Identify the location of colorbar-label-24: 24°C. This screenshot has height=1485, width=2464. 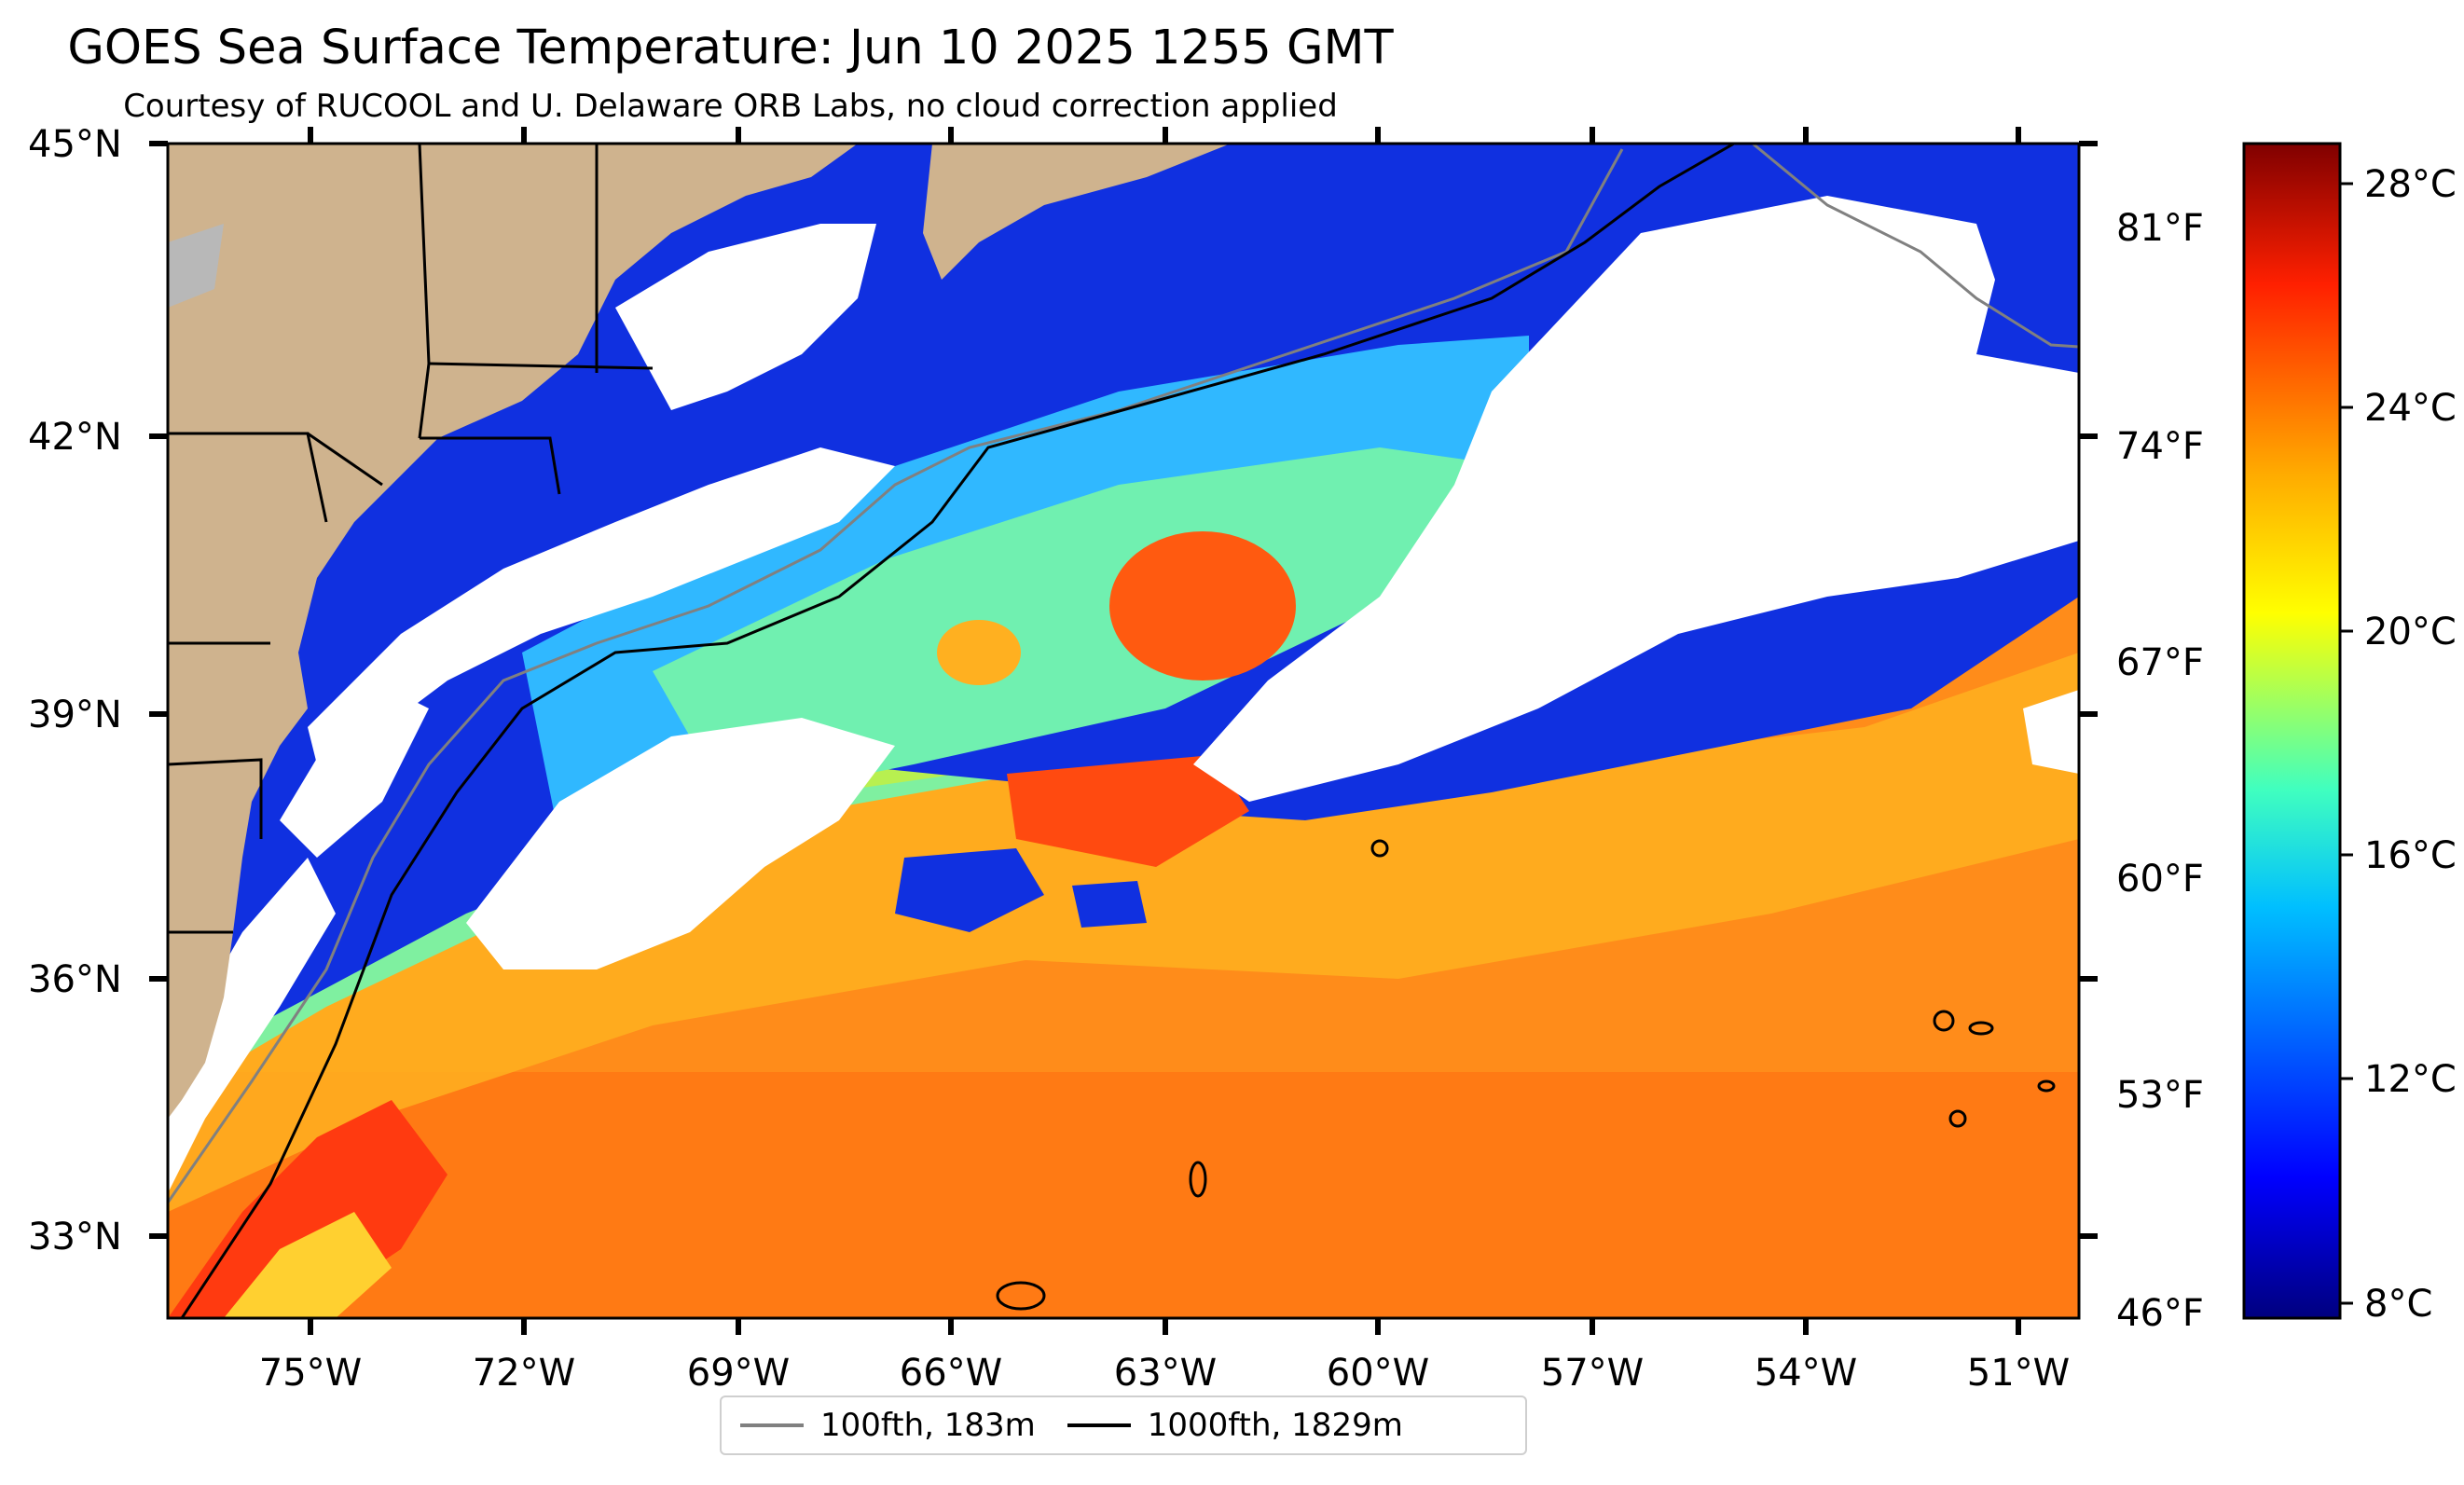
(2410, 408).